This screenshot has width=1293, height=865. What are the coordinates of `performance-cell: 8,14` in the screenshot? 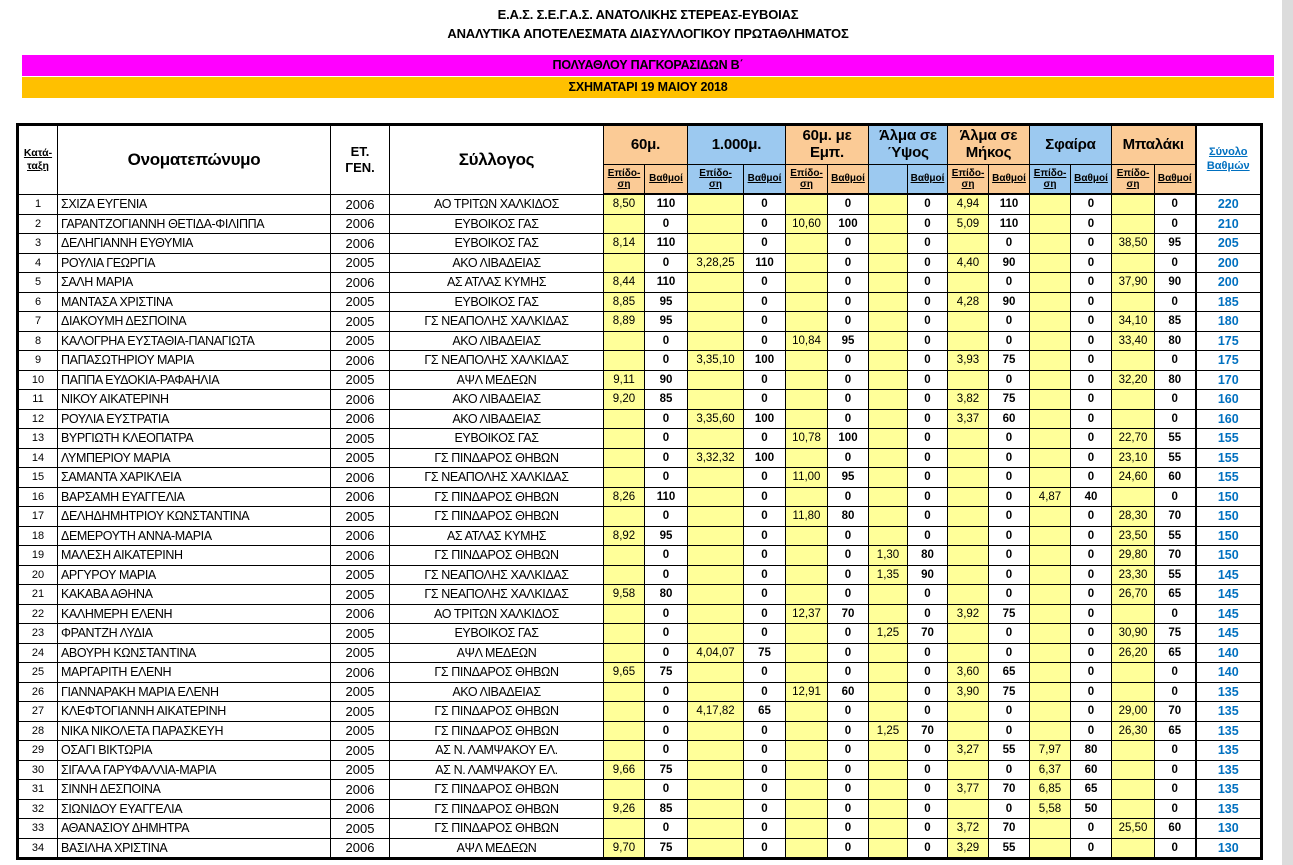 It's located at (624, 243).